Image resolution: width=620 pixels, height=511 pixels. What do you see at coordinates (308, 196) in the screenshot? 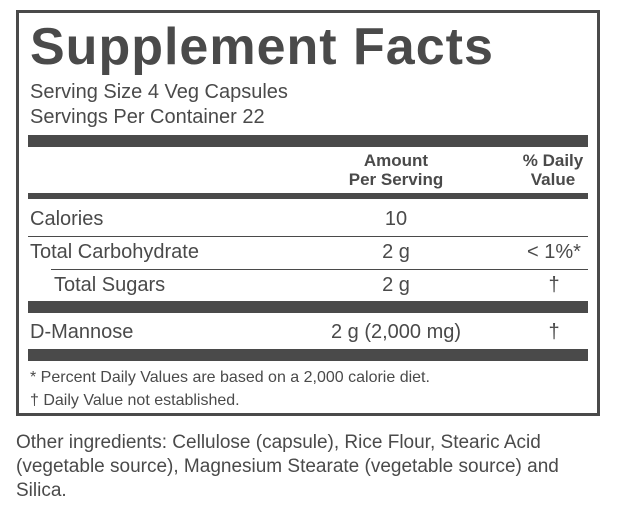
I see `medium-divider-header` at bounding box center [308, 196].